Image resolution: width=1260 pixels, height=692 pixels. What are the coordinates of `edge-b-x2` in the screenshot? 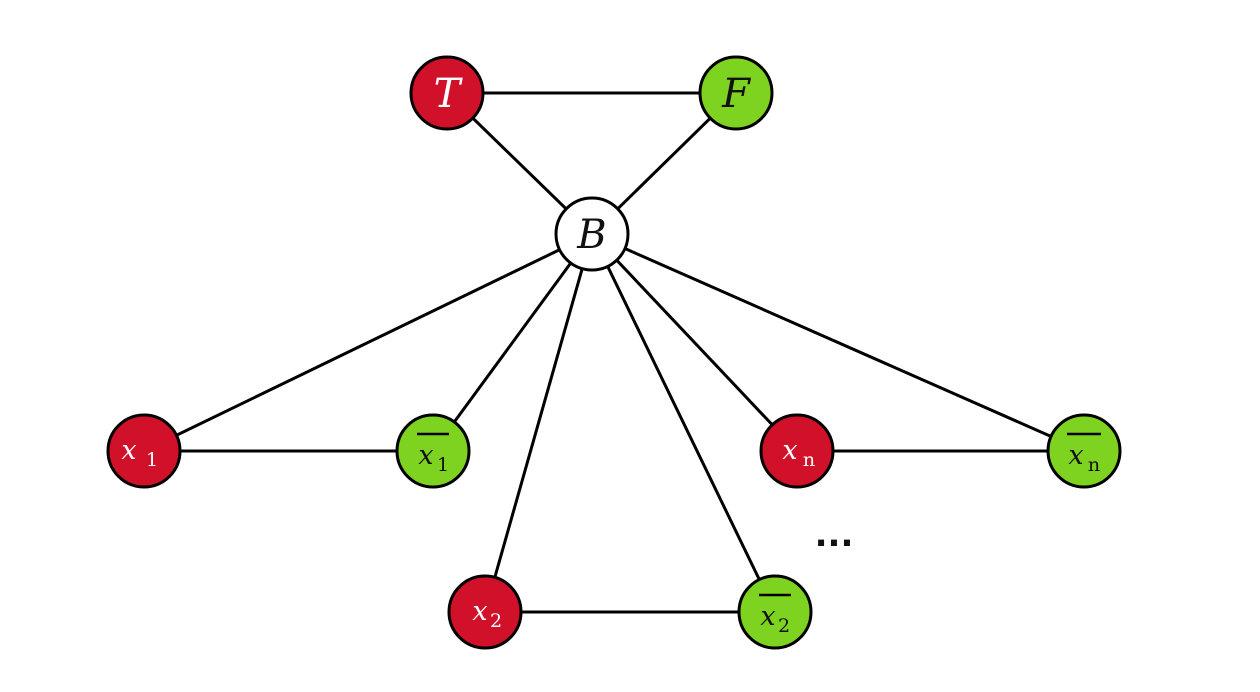 It's located at (538, 423).